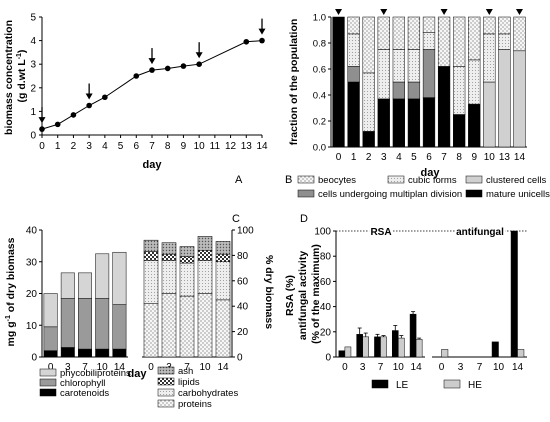 The image size is (550, 422). I want to click on d-x-tick-label: 10, so click(499, 367).